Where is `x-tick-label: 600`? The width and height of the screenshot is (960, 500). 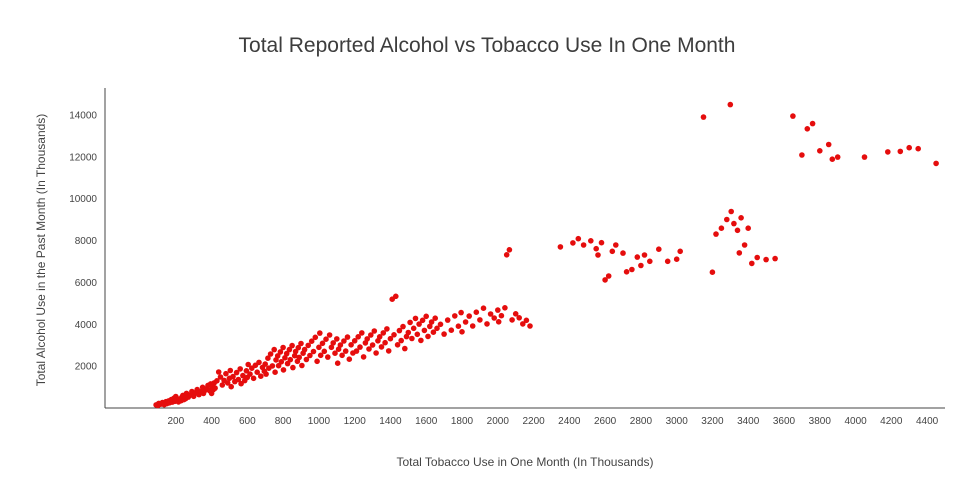
x-tick-label: 600 is located at coordinates (247, 421).